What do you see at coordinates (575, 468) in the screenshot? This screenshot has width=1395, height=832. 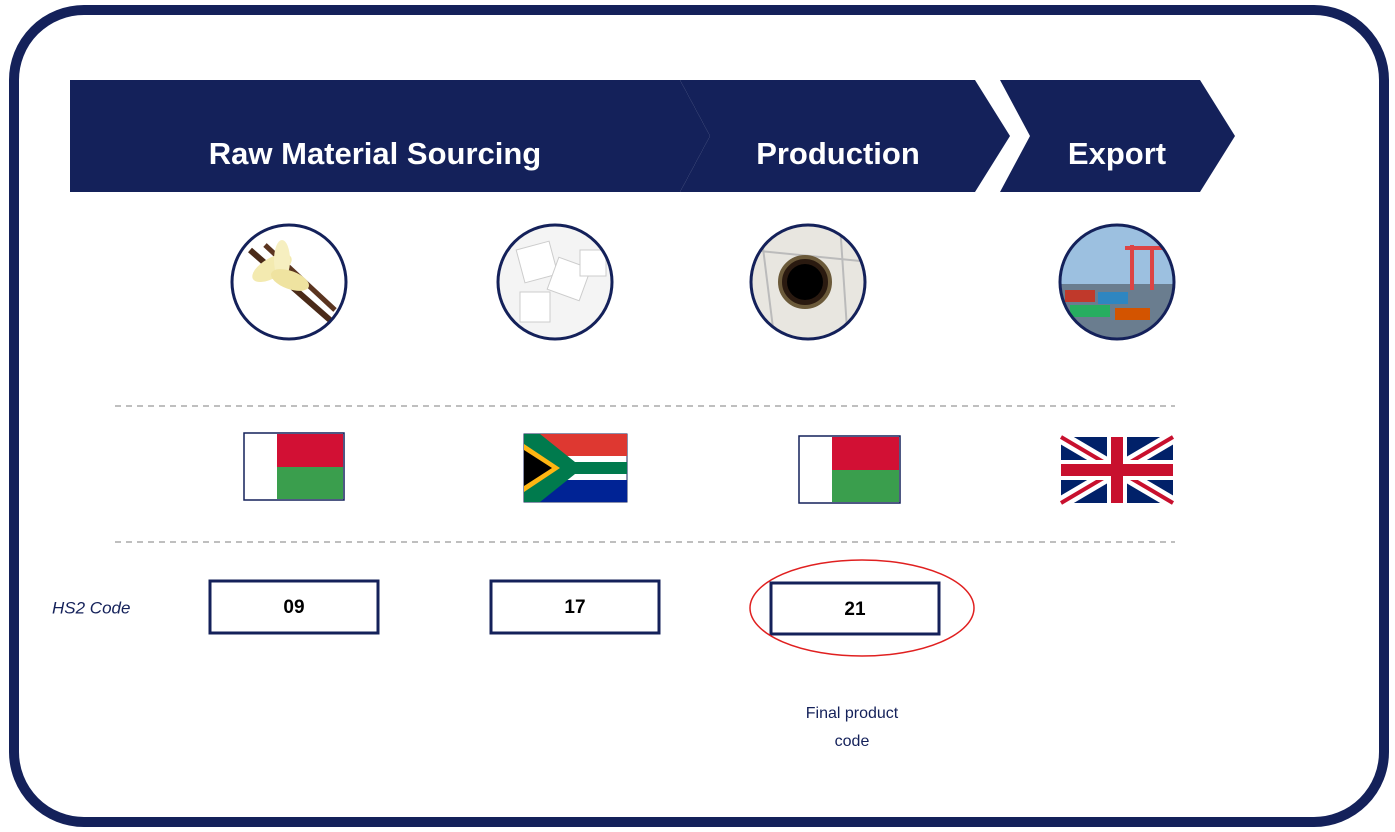 I see `flag-south-africa` at bounding box center [575, 468].